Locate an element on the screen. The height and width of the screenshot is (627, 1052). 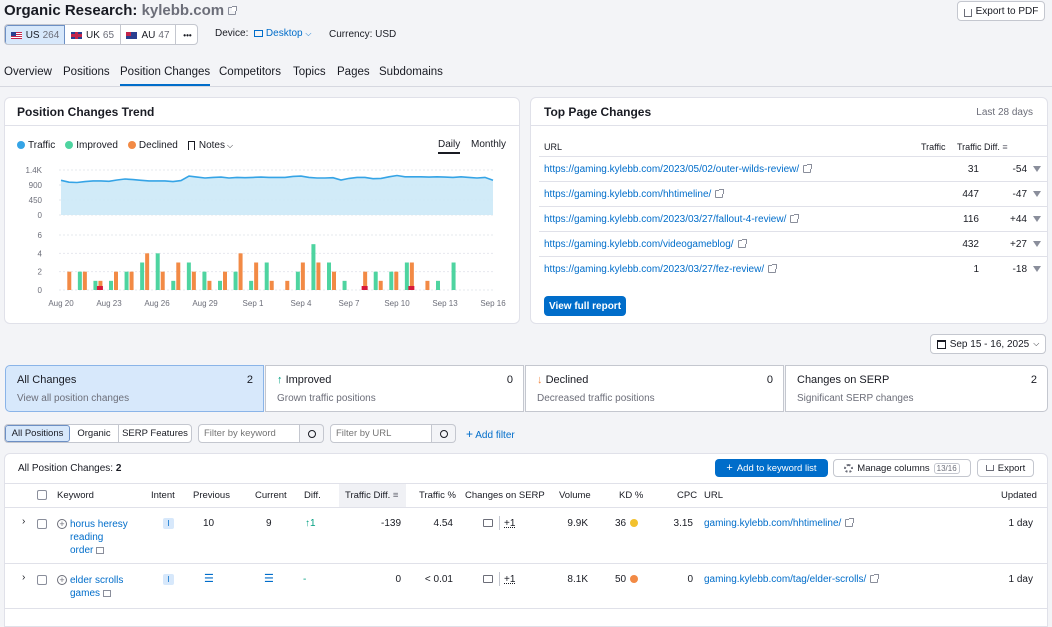
date-range-picker: Sep 15 - 16, 2025 ⌵ is located at coordinates (988, 344).